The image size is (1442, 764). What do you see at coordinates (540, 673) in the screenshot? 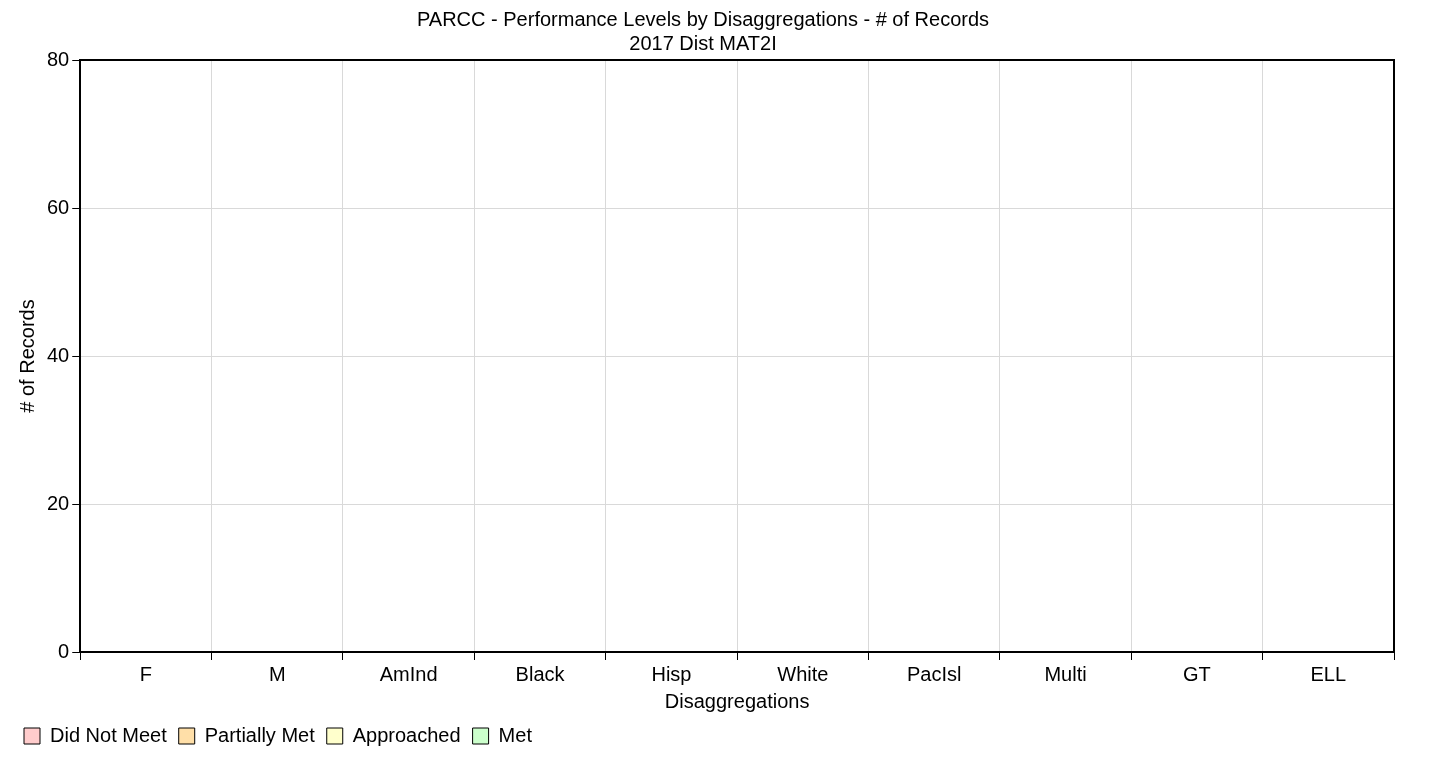
I see `x-tick-label: Black` at bounding box center [540, 673].